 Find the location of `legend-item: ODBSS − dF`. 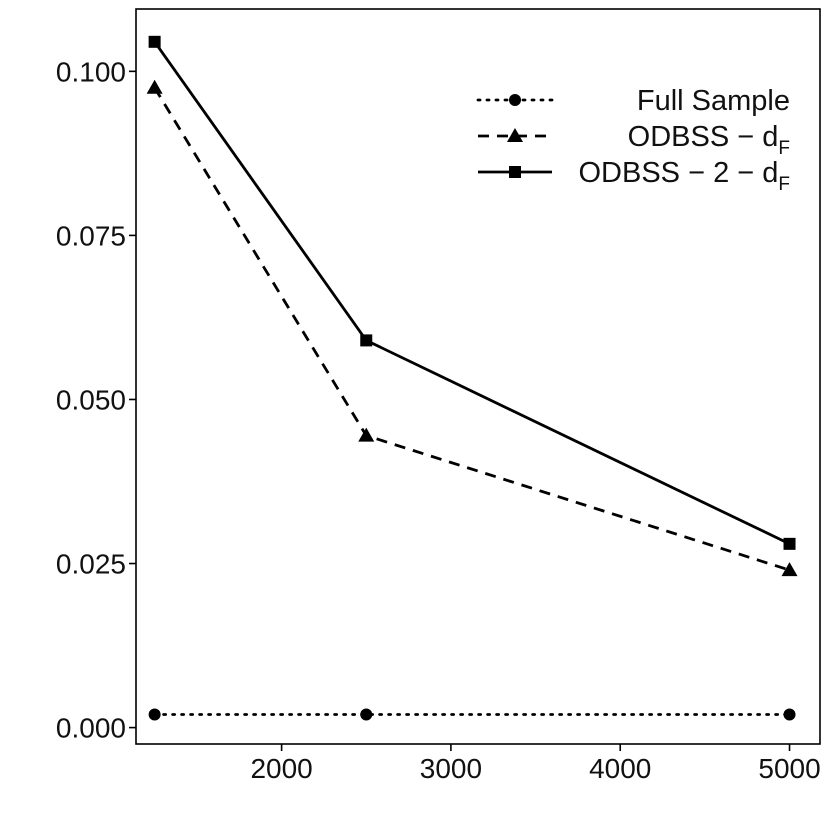

legend-item: ODBSS − dF is located at coordinates (634, 140).